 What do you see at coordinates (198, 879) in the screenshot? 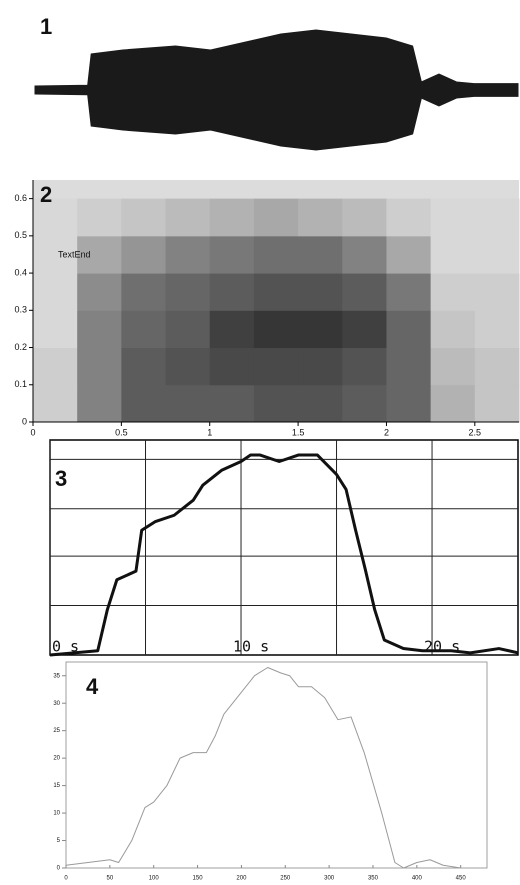
I see `x-tick-label: 150` at bounding box center [198, 879].